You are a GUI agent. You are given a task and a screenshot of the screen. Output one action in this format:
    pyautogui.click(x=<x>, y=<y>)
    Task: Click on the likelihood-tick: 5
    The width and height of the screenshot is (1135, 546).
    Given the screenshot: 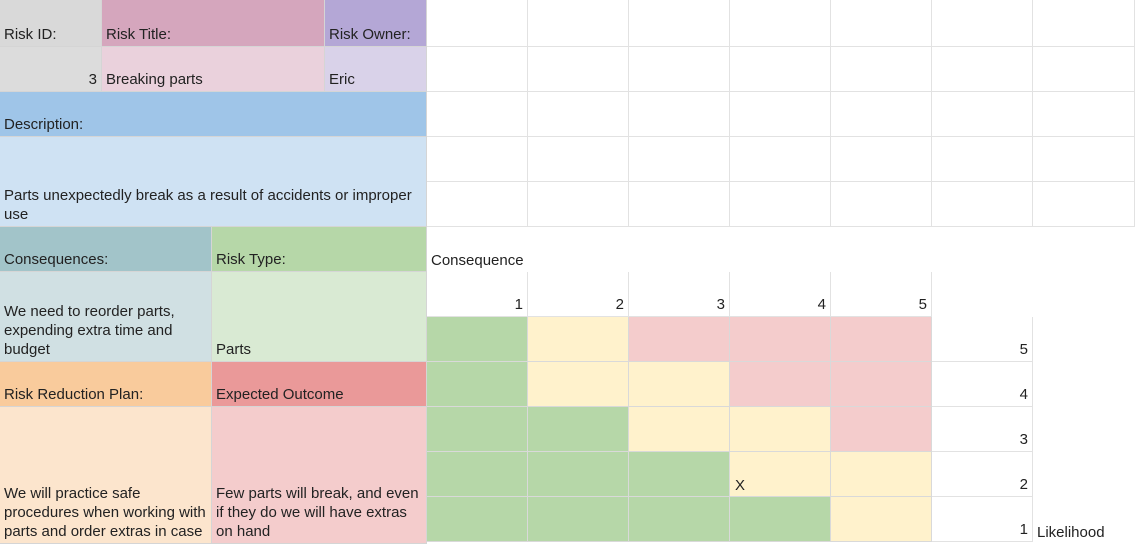 What is the action you would take?
    pyautogui.click(x=982, y=339)
    